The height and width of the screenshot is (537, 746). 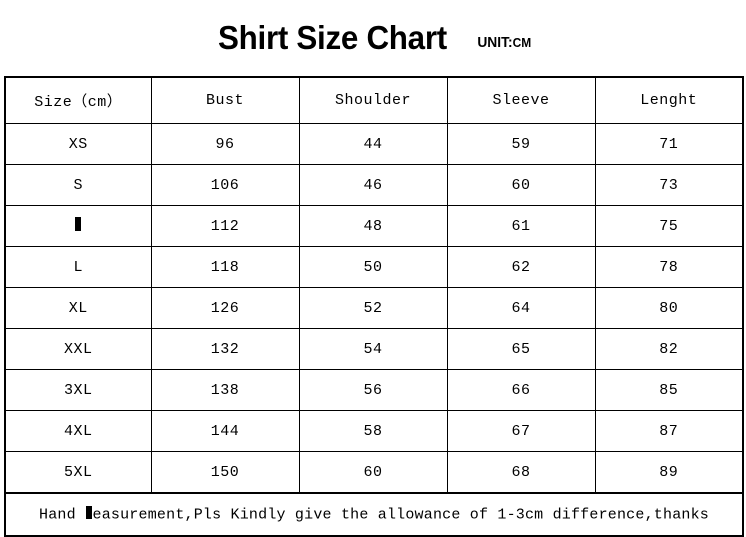 I want to click on cell-bust: 126, so click(x=225, y=308).